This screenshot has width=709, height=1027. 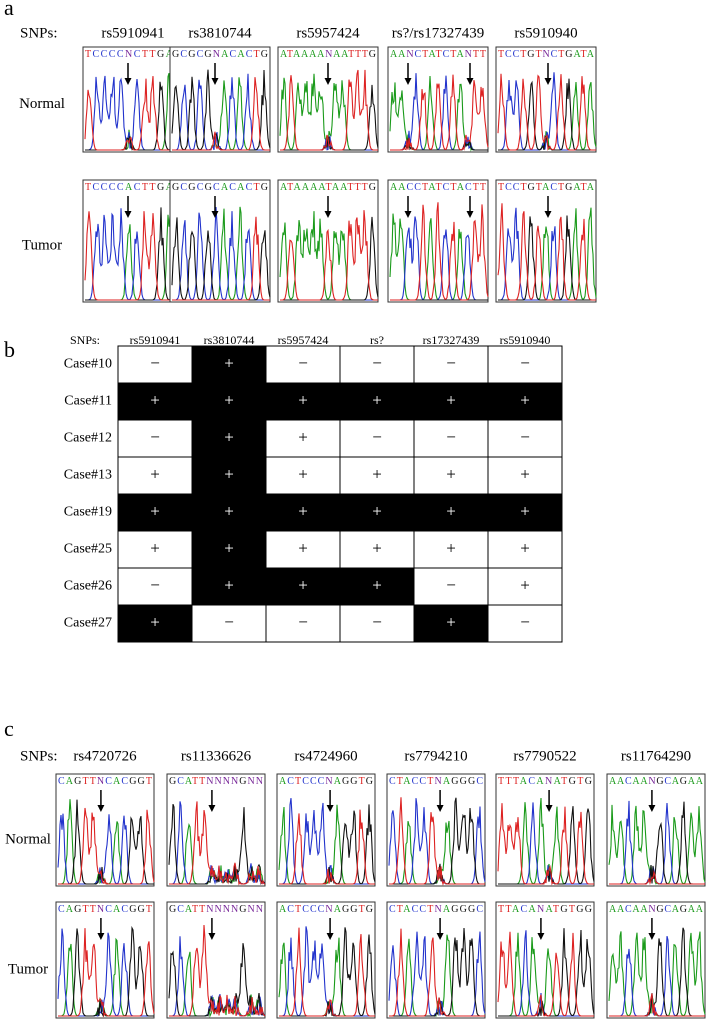 I want to click on case-label: Case#25, so click(x=88, y=549).